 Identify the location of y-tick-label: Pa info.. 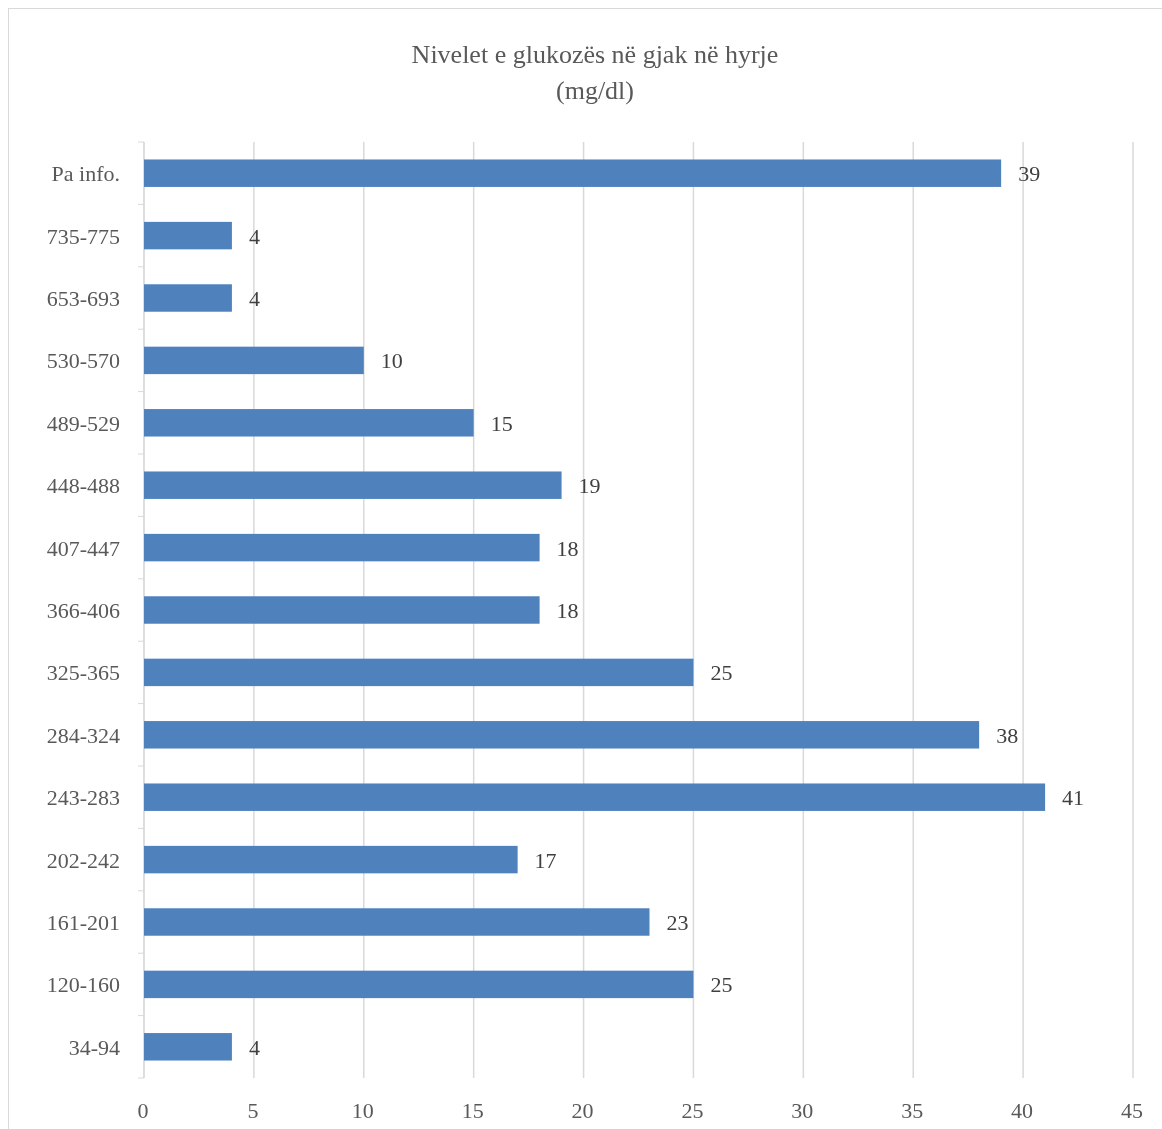
(85, 174).